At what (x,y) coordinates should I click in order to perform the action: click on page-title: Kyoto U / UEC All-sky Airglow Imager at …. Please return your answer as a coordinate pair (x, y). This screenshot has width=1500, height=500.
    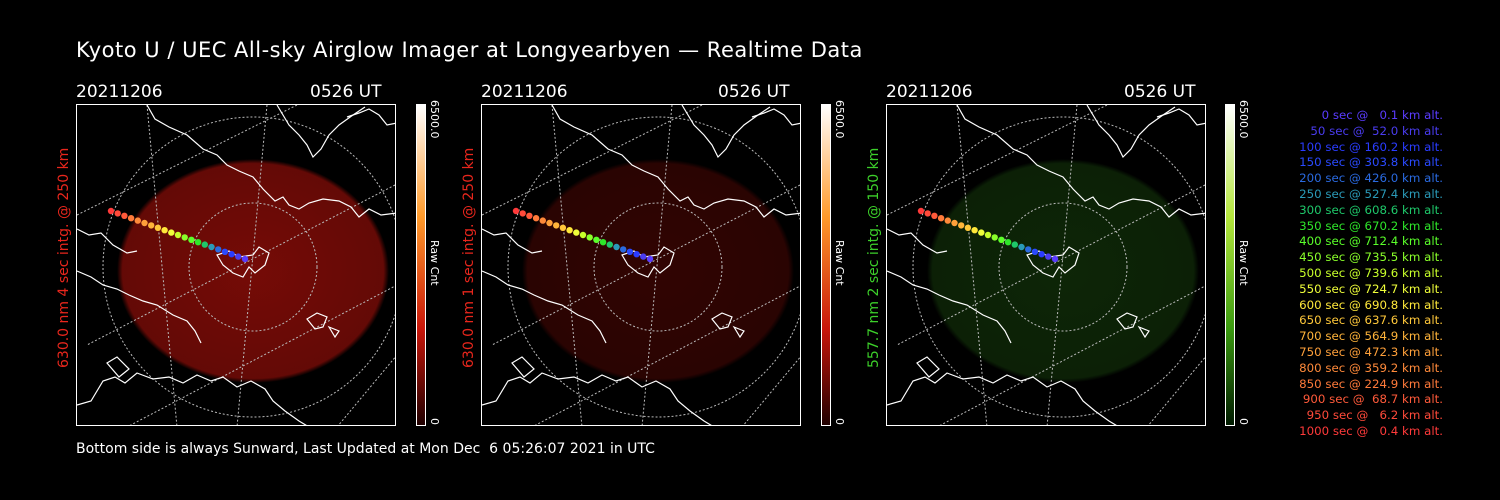
    Looking at the image, I should click on (469, 50).